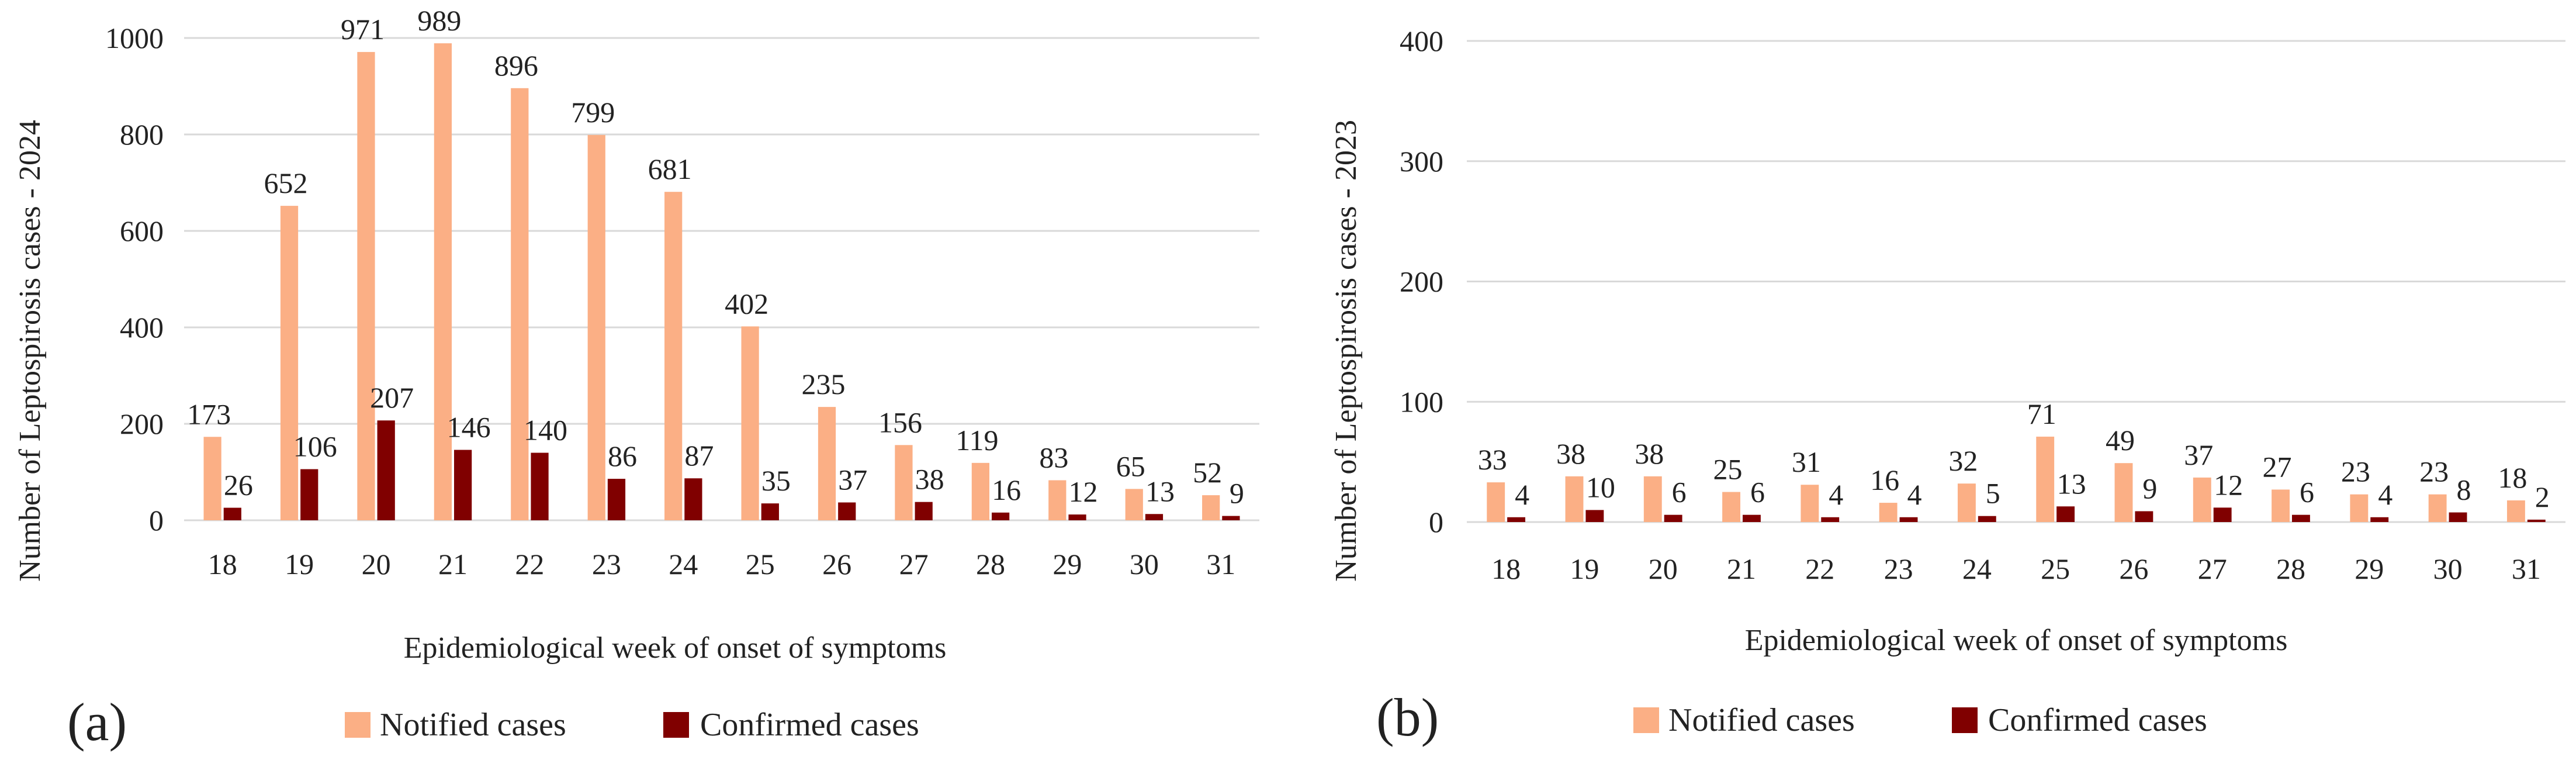 The image size is (2576, 774). Describe the element at coordinates (809, 725) in the screenshot. I see `legend-label-confirmed: Confirmed cases` at that location.